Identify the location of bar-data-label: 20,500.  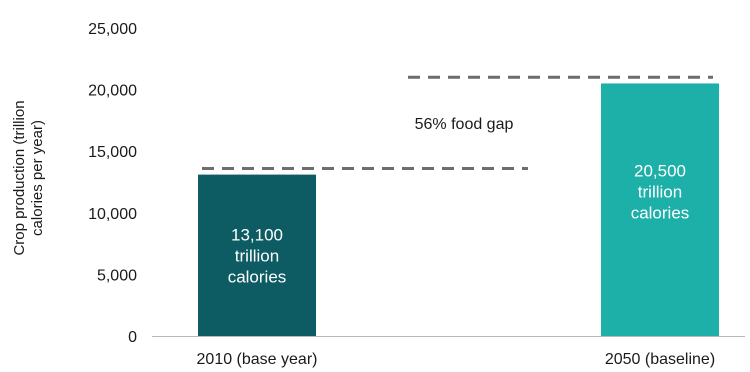
(660, 171).